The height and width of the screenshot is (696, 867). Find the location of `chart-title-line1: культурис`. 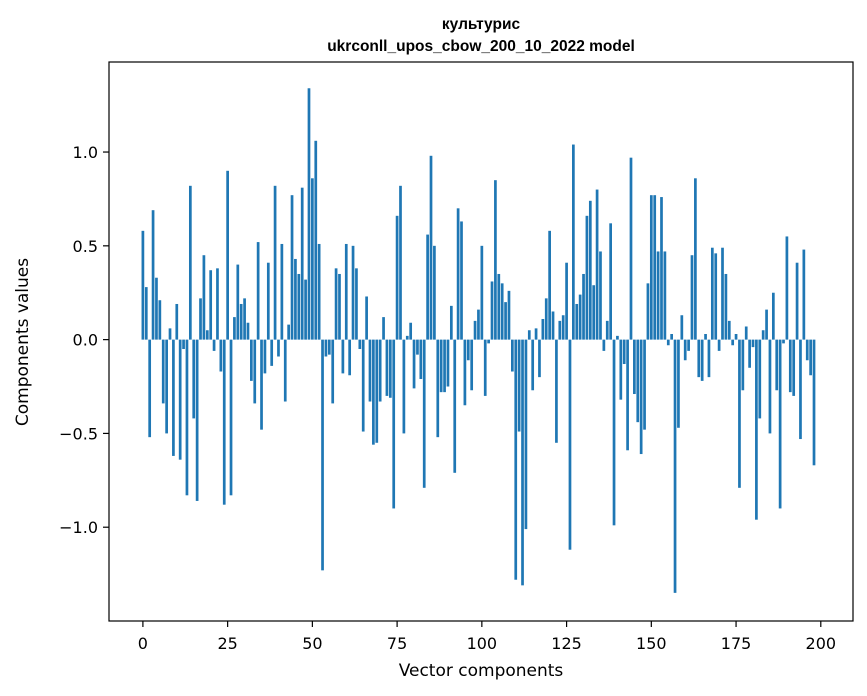

chart-title-line1: культурис is located at coordinates (481, 24).